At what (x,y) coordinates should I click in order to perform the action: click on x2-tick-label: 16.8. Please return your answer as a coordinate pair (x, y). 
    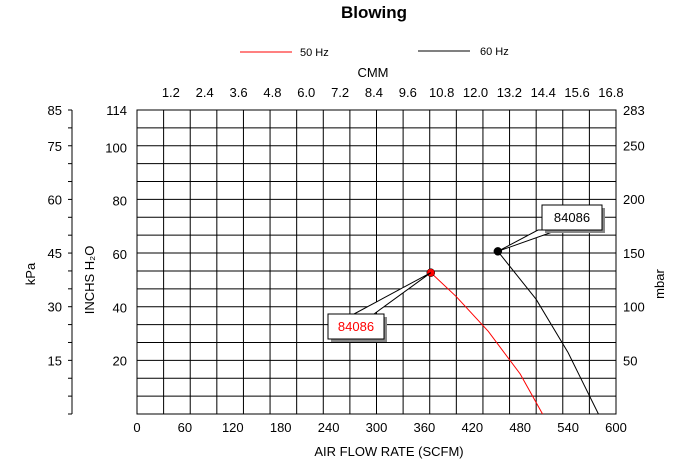
    Looking at the image, I should click on (610, 92).